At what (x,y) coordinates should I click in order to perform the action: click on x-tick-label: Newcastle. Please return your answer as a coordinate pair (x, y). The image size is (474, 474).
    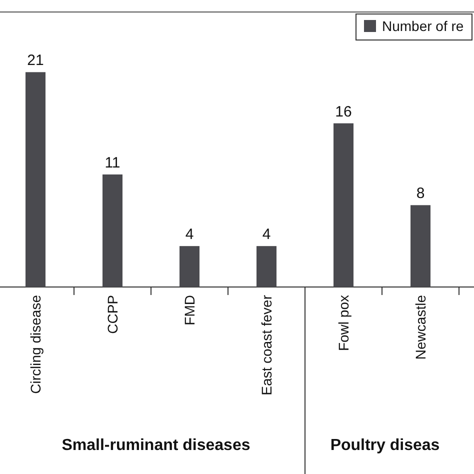
    Looking at the image, I should click on (420, 327).